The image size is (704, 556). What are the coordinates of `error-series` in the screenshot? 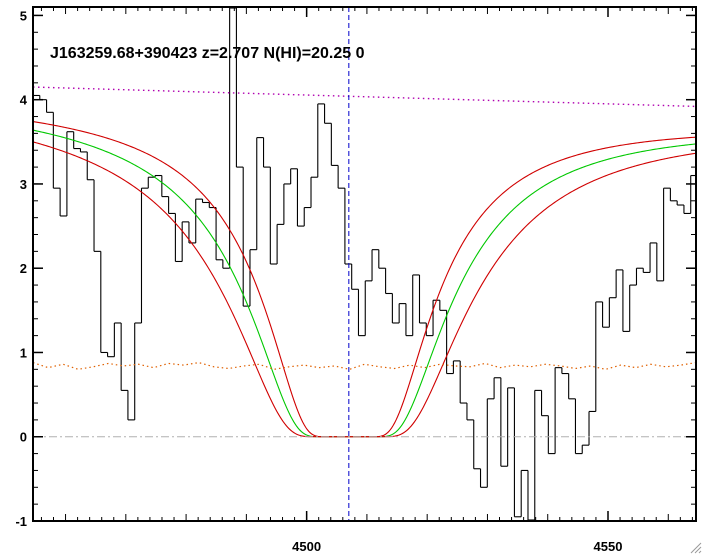 It's located at (364, 365).